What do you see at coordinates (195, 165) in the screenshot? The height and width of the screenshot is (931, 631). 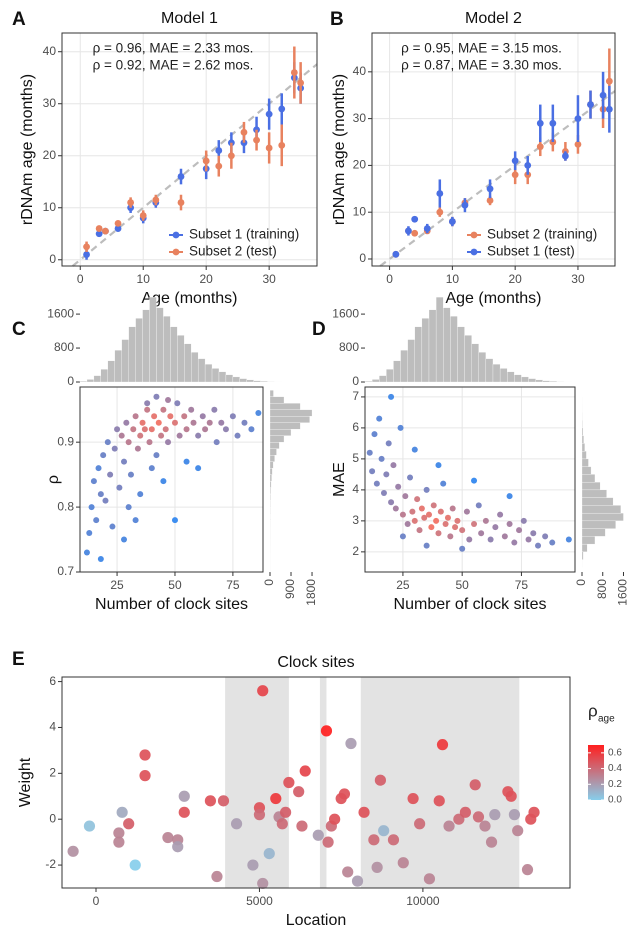 I see `identity-line` at bounding box center [195, 165].